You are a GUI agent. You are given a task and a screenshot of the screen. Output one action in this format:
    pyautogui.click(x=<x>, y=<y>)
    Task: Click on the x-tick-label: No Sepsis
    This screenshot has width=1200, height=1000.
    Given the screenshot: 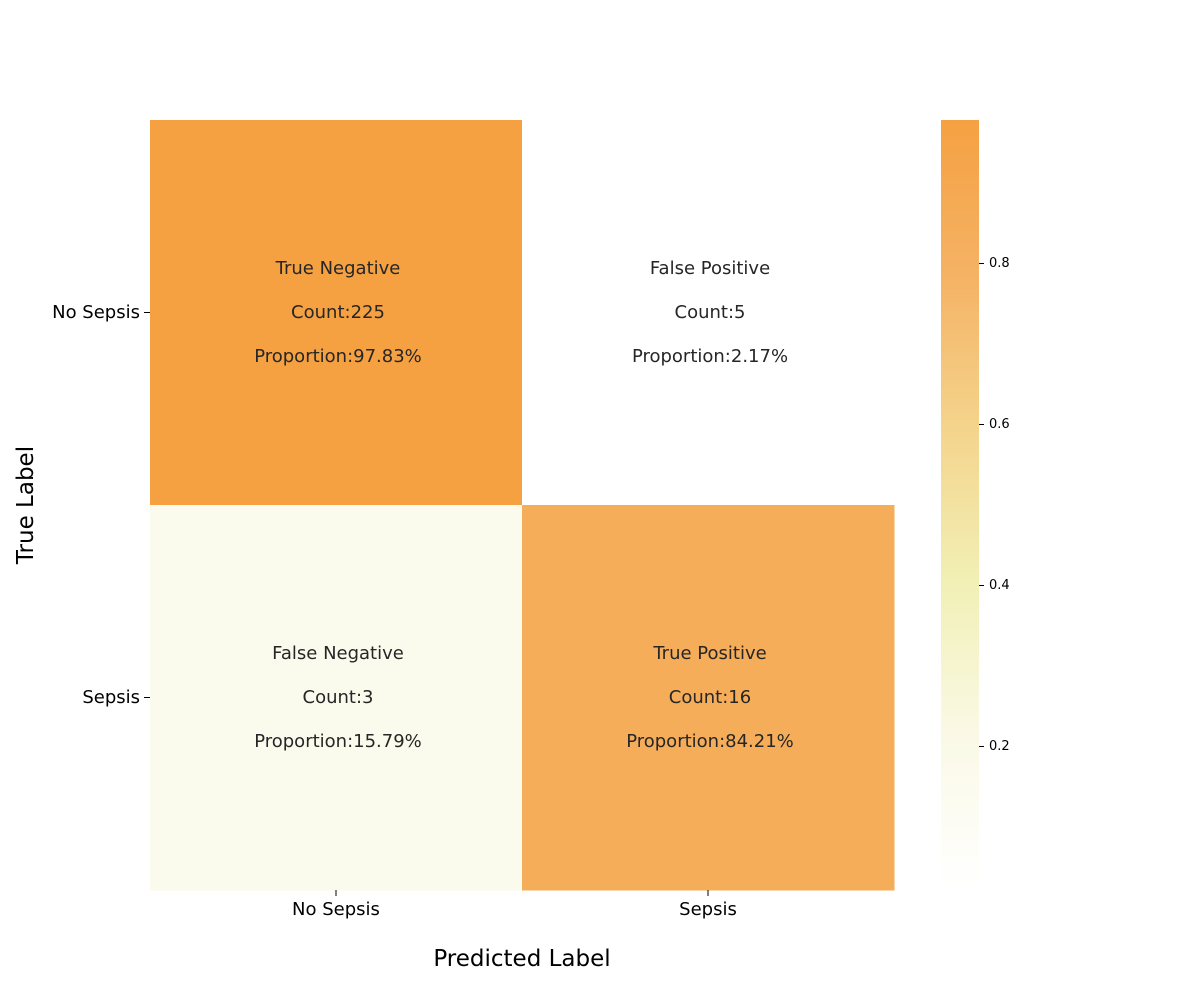 What is the action you would take?
    pyautogui.click(x=336, y=909)
    